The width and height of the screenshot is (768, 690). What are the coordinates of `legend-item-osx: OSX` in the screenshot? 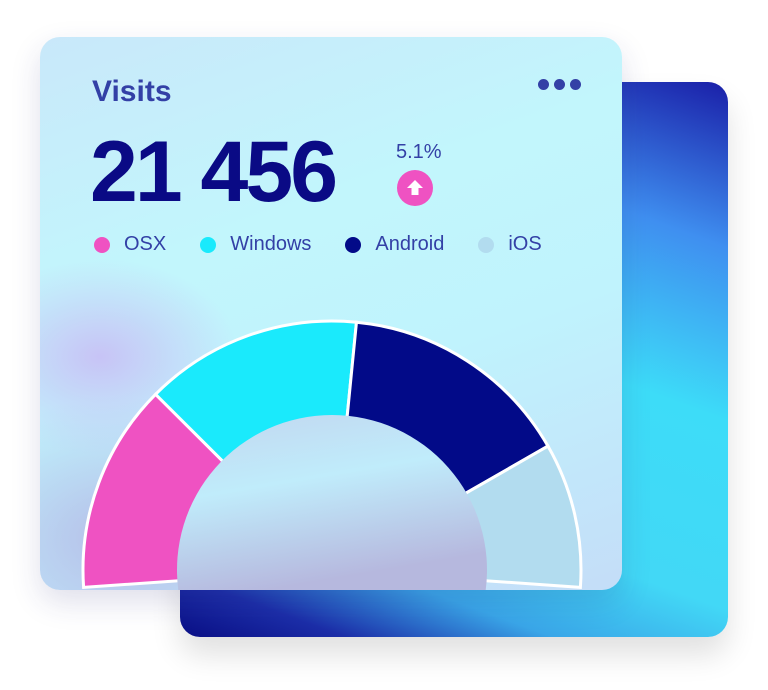 It's located at (130, 244).